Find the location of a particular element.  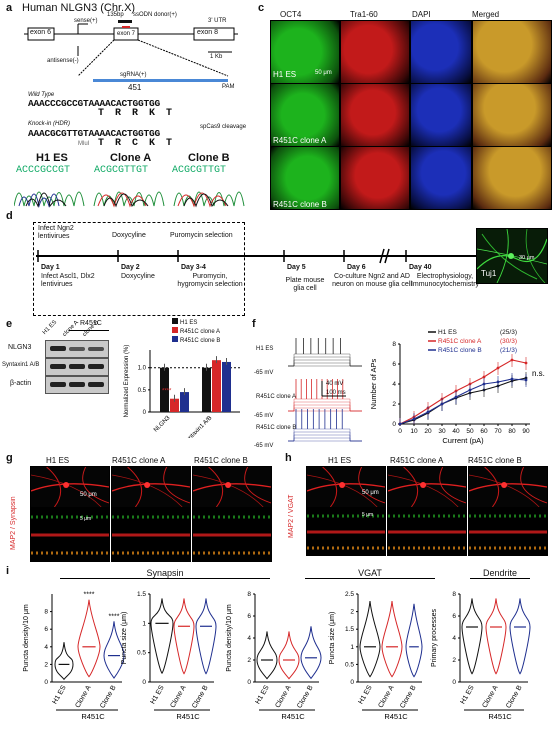

step-infect-ascl1: Infect Ascl1, Dlx2 lentivirues is located at coordinates (68, 280).